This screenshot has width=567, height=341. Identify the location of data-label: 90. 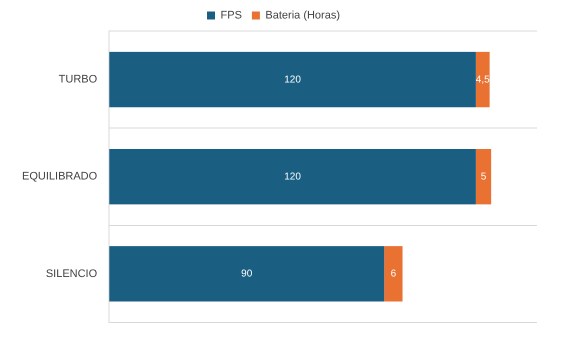
(247, 274).